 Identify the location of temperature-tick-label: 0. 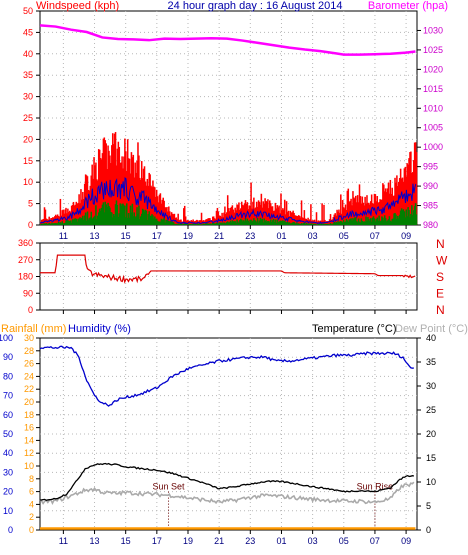
(428, 530).